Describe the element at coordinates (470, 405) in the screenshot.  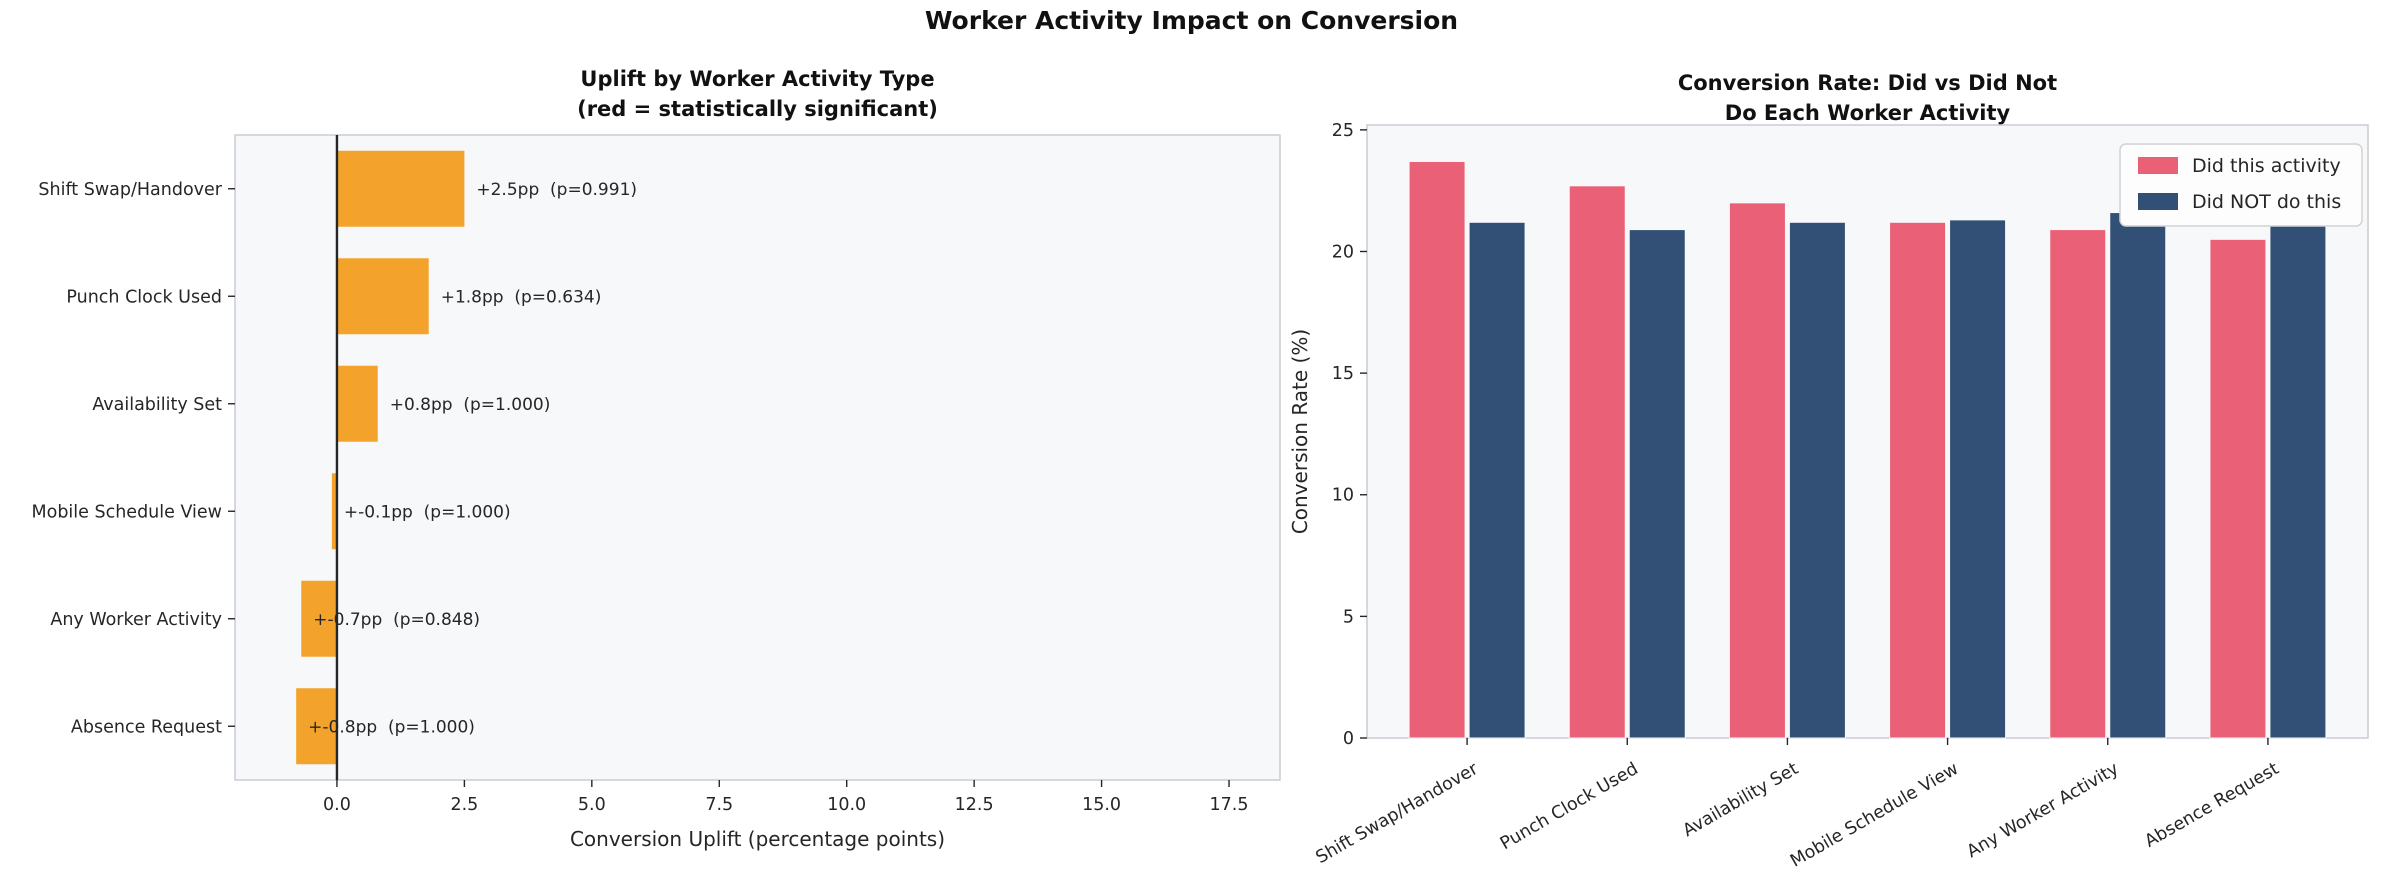
I see `uplift-bar-value-label: +0.8pp (p=1.000)` at that location.